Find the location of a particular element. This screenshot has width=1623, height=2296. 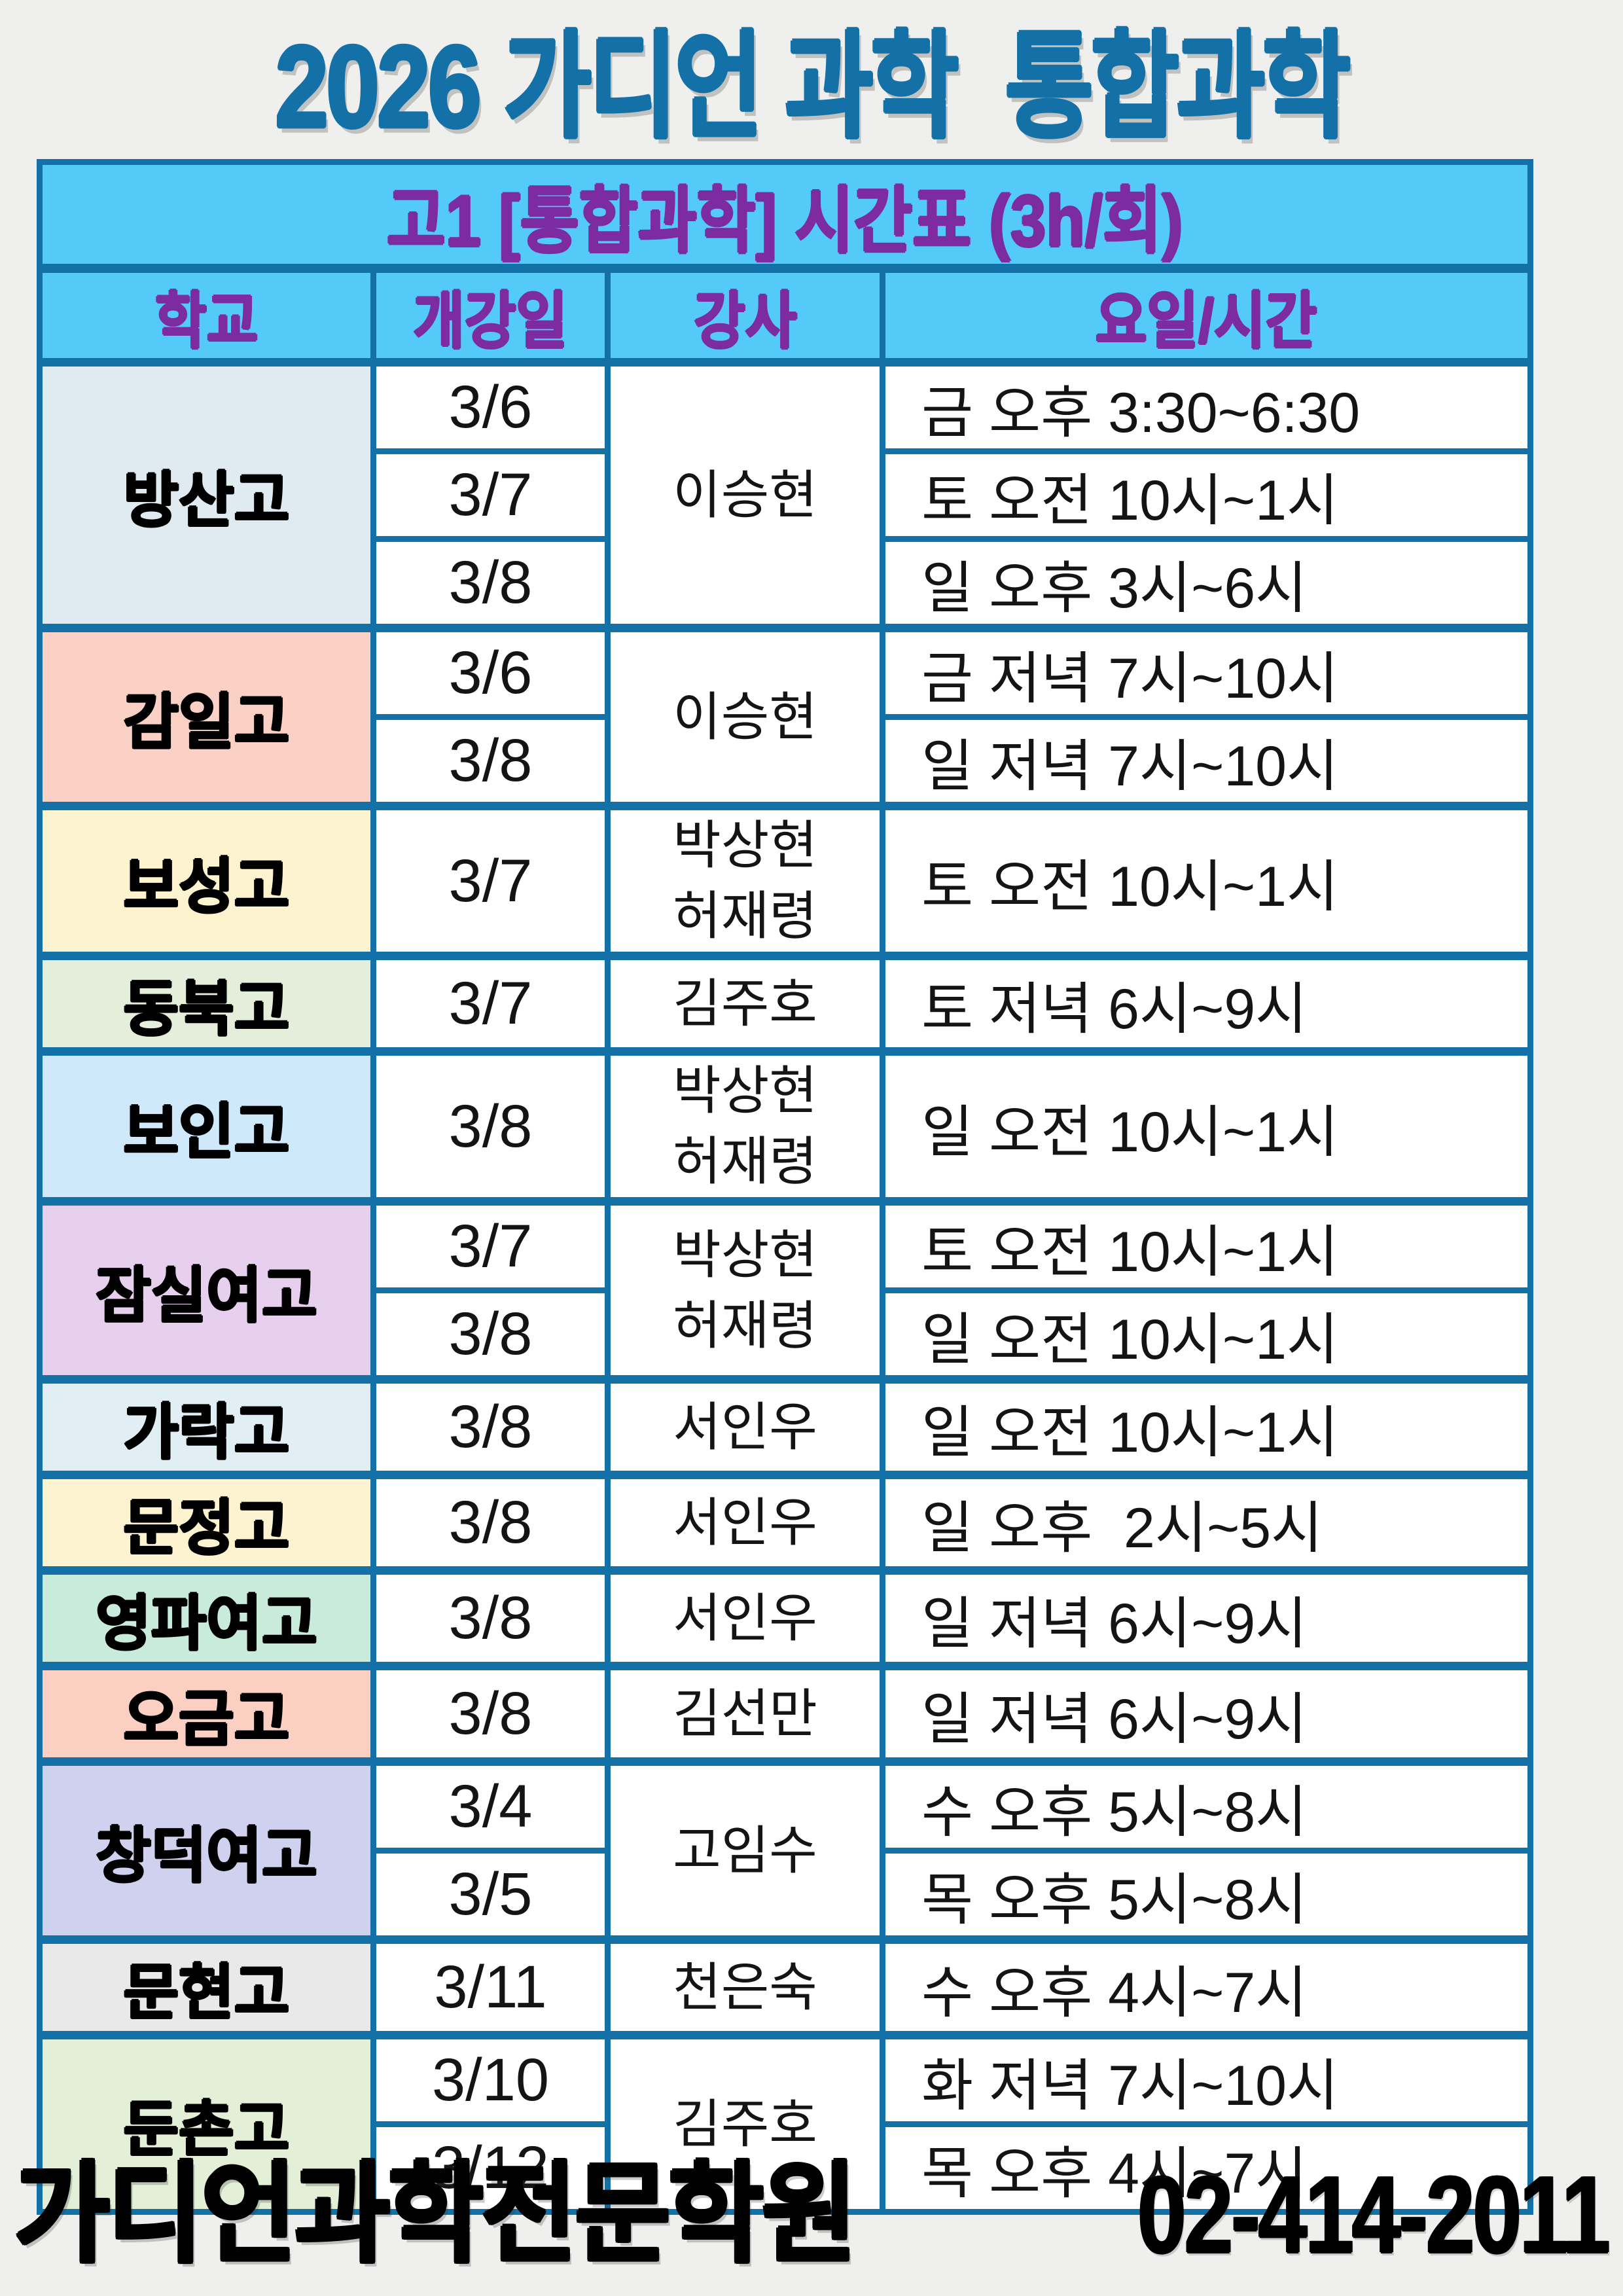

academy-name: 가디언과학전문학원 is located at coordinates (435, 2214).